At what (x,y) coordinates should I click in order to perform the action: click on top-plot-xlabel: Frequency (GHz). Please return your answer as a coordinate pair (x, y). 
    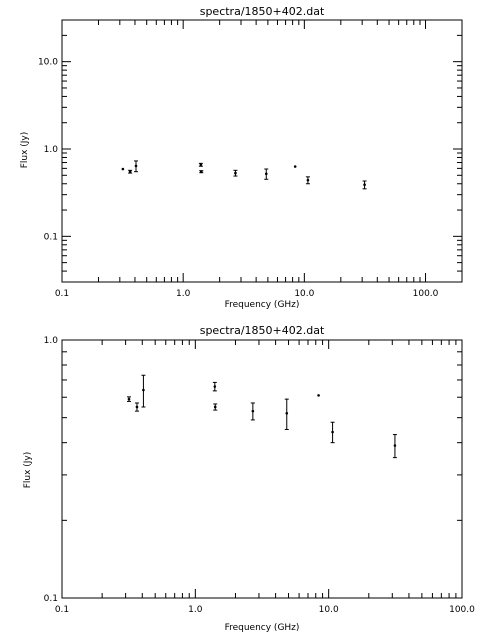
    Looking at the image, I should click on (262, 305).